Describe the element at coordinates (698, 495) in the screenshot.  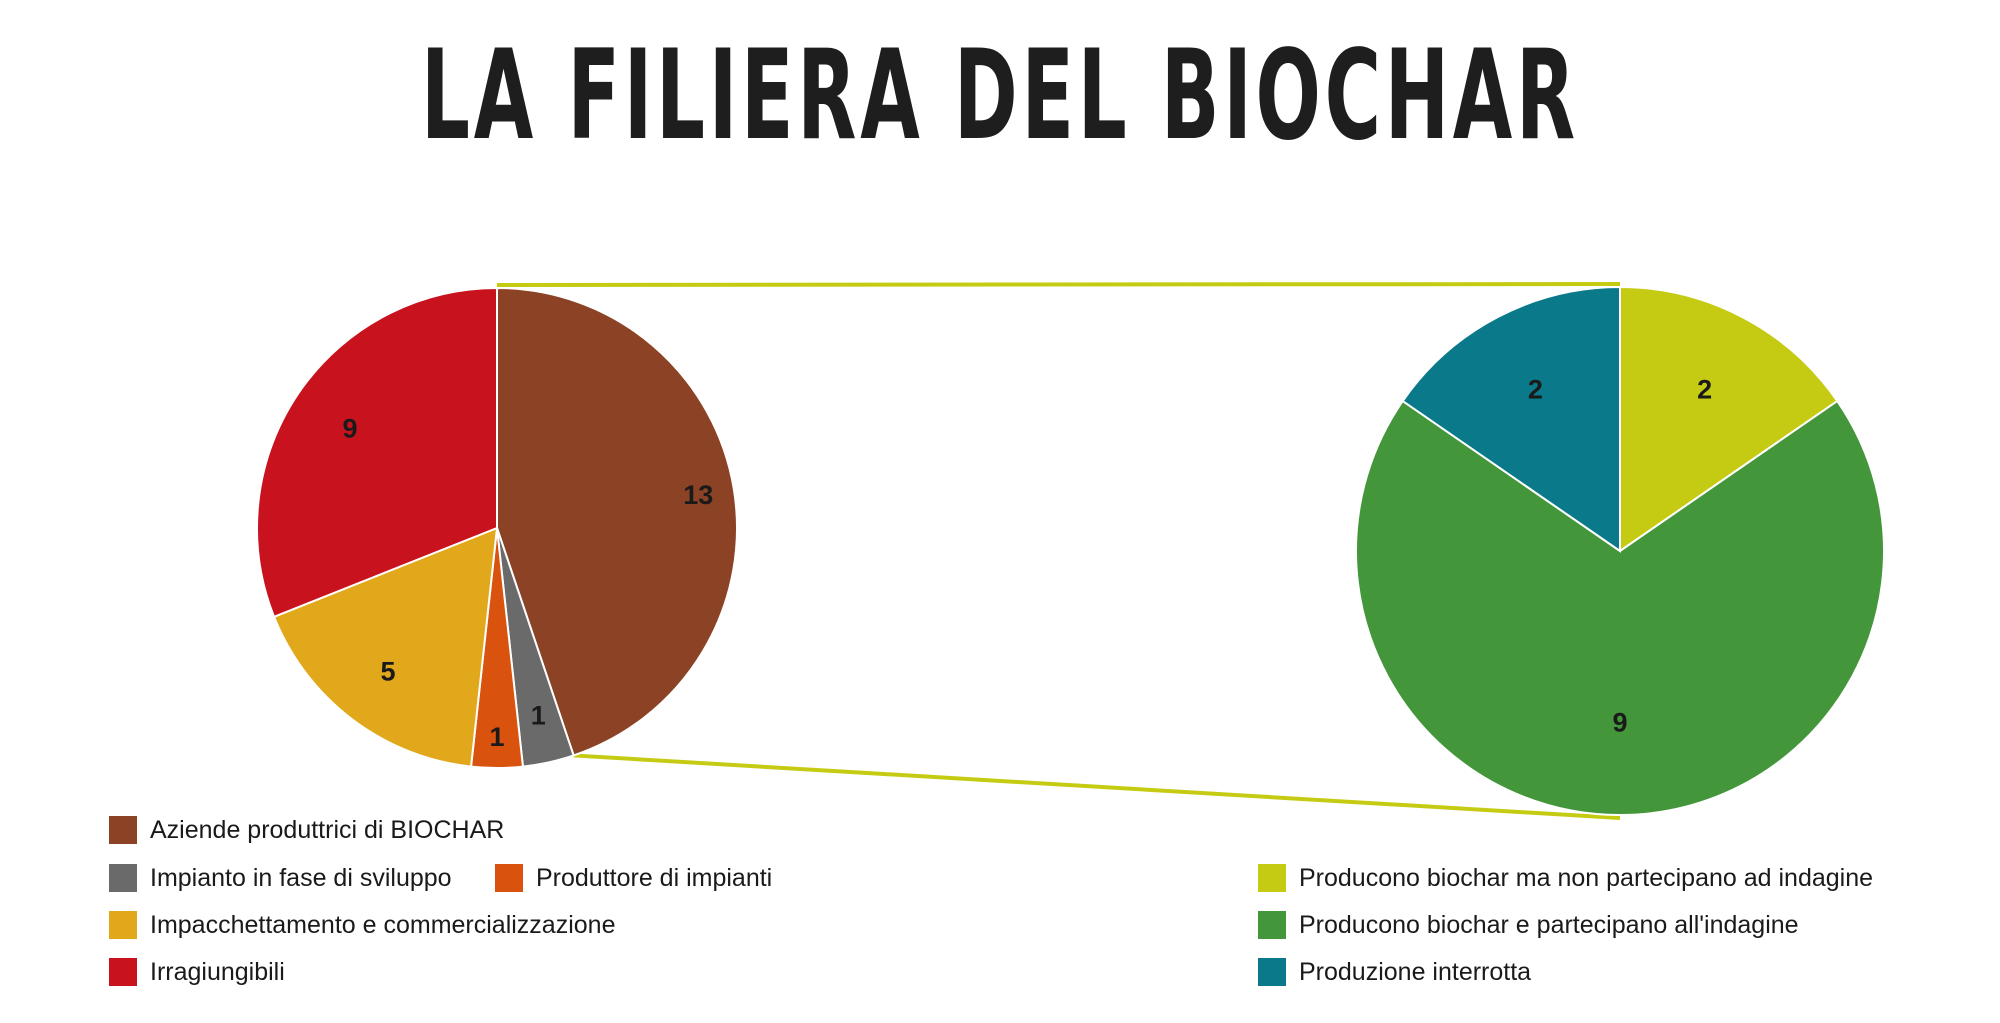
I see `pie0-data-label-aziende-produttrici-di-biochar: 13` at that location.